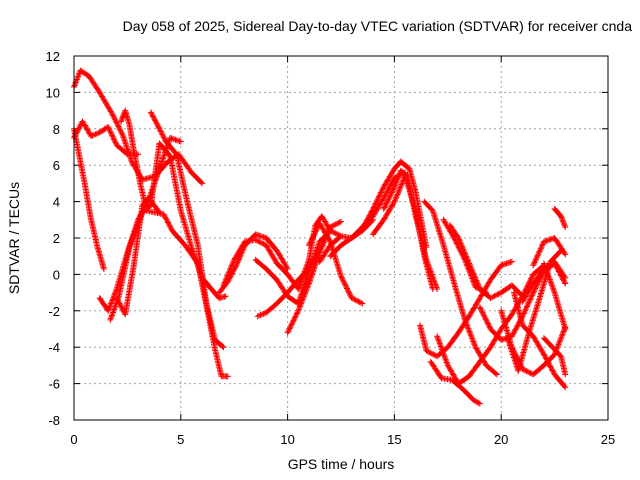 This screenshot has width=640, height=480. Describe the element at coordinates (394, 439) in the screenshot. I see `x-tick-label: 15` at that location.